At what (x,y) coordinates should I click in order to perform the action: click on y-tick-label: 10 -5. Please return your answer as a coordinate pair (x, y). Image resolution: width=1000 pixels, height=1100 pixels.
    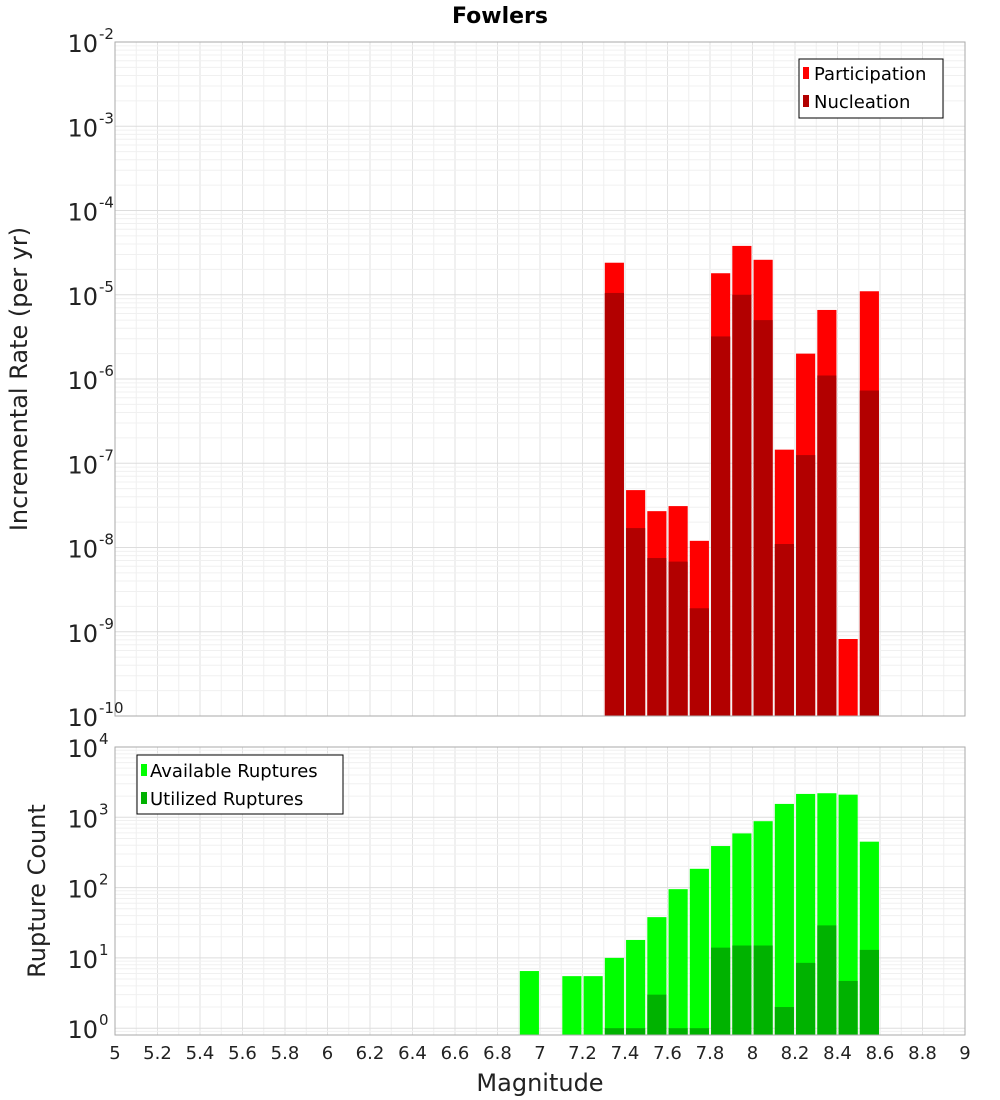
    Looking at the image, I should click on (90, 294).